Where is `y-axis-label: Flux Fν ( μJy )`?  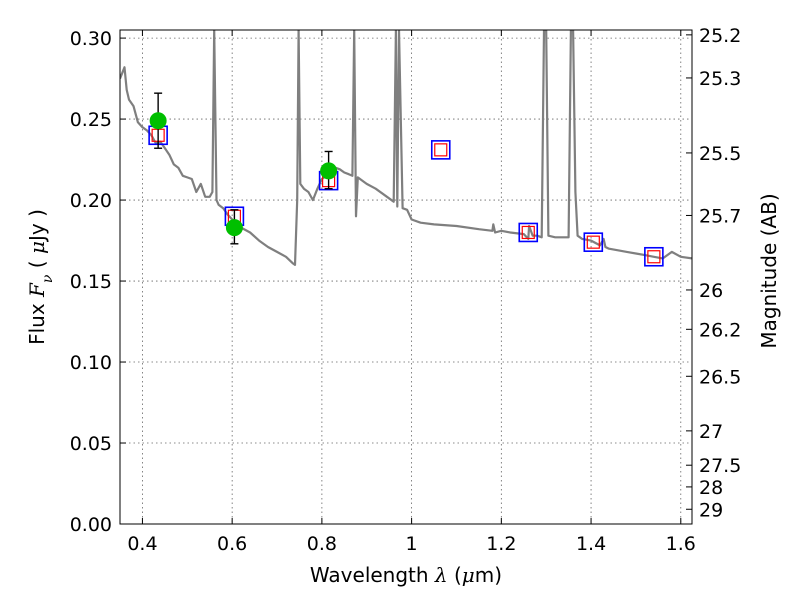
y-axis-label: Flux Fν ( μJy ) is located at coordinates (40, 277).